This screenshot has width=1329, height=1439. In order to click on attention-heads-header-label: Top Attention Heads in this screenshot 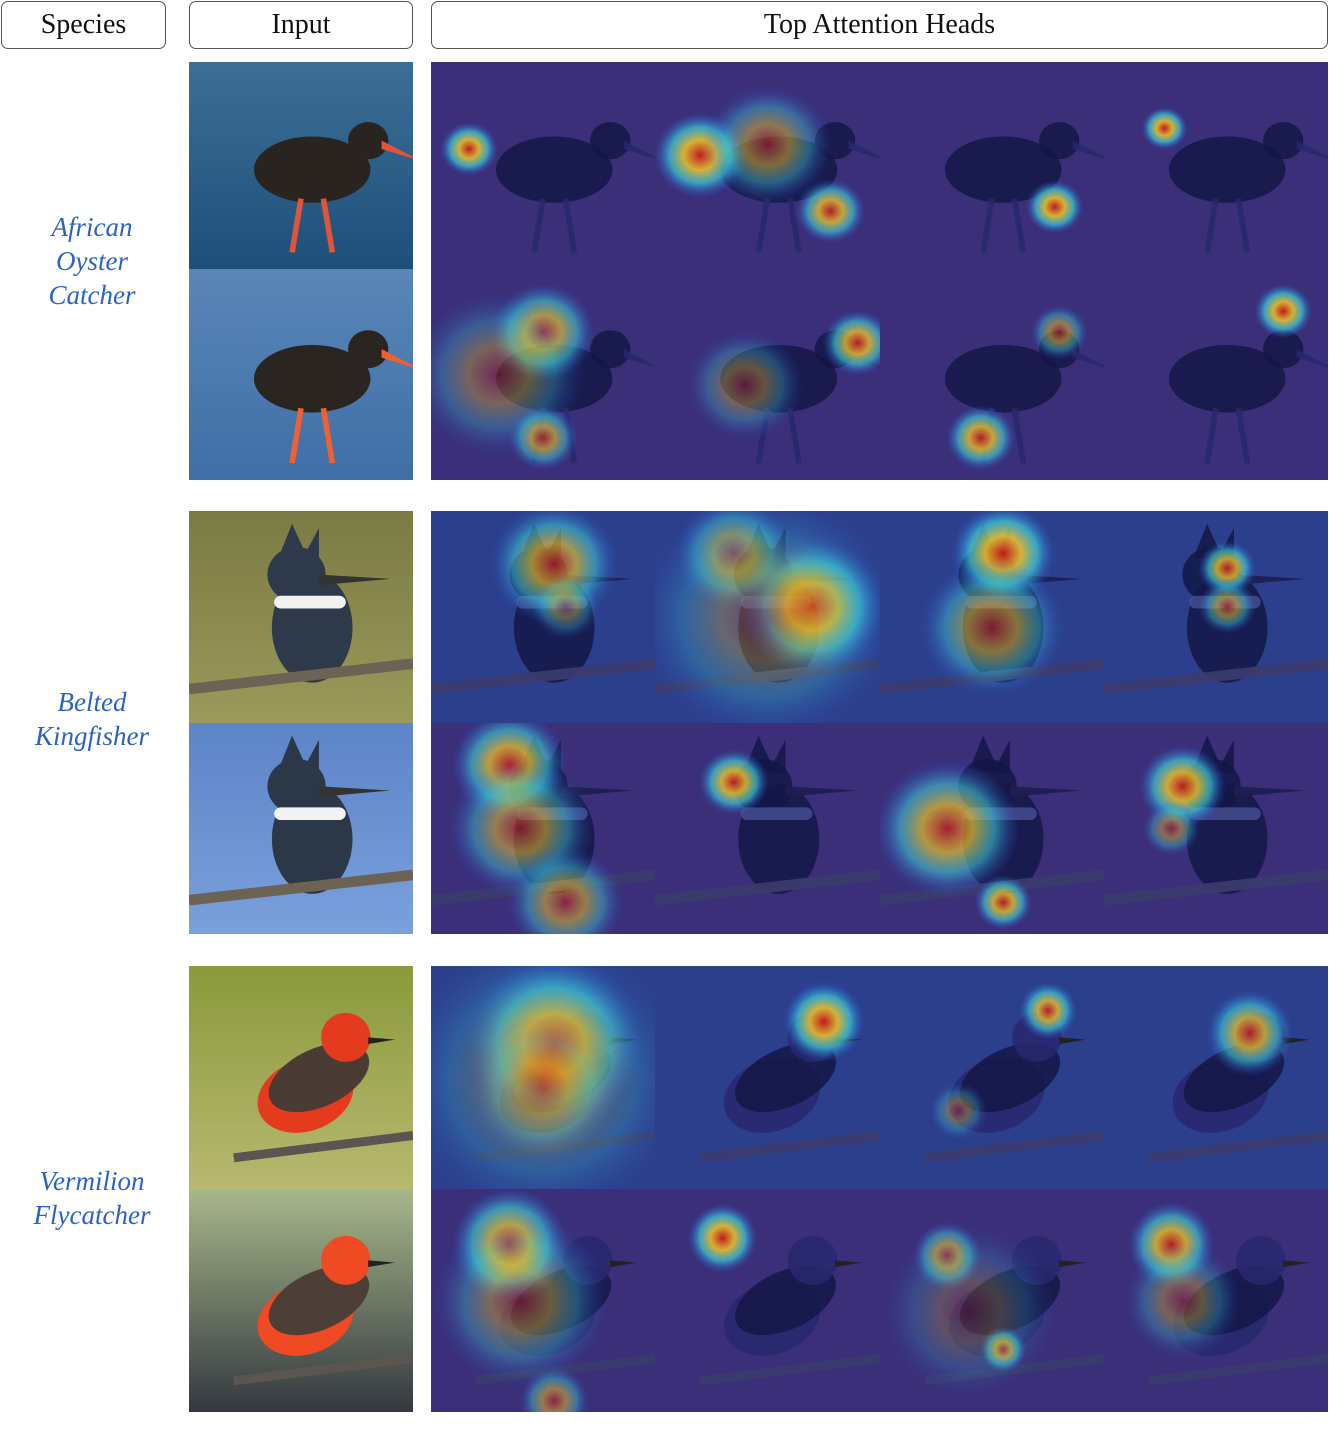, I will do `click(879, 24)`.